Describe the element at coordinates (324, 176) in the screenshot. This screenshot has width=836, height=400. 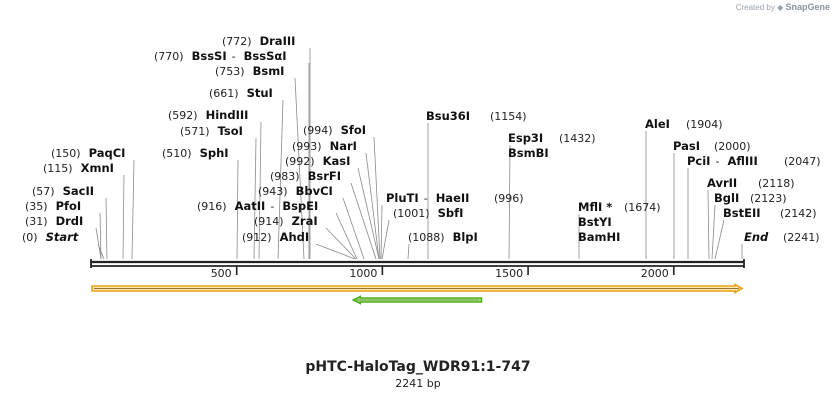
I see `site-name: BsrFI` at that location.